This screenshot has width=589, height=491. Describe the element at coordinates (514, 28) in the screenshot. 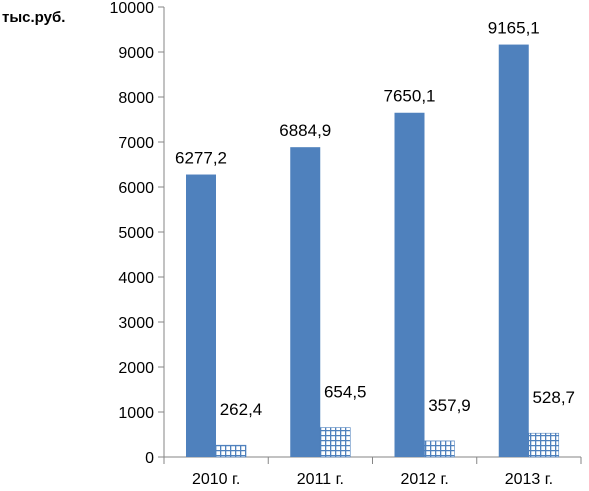

I see `data-label-series-1: 9165,1` at that location.